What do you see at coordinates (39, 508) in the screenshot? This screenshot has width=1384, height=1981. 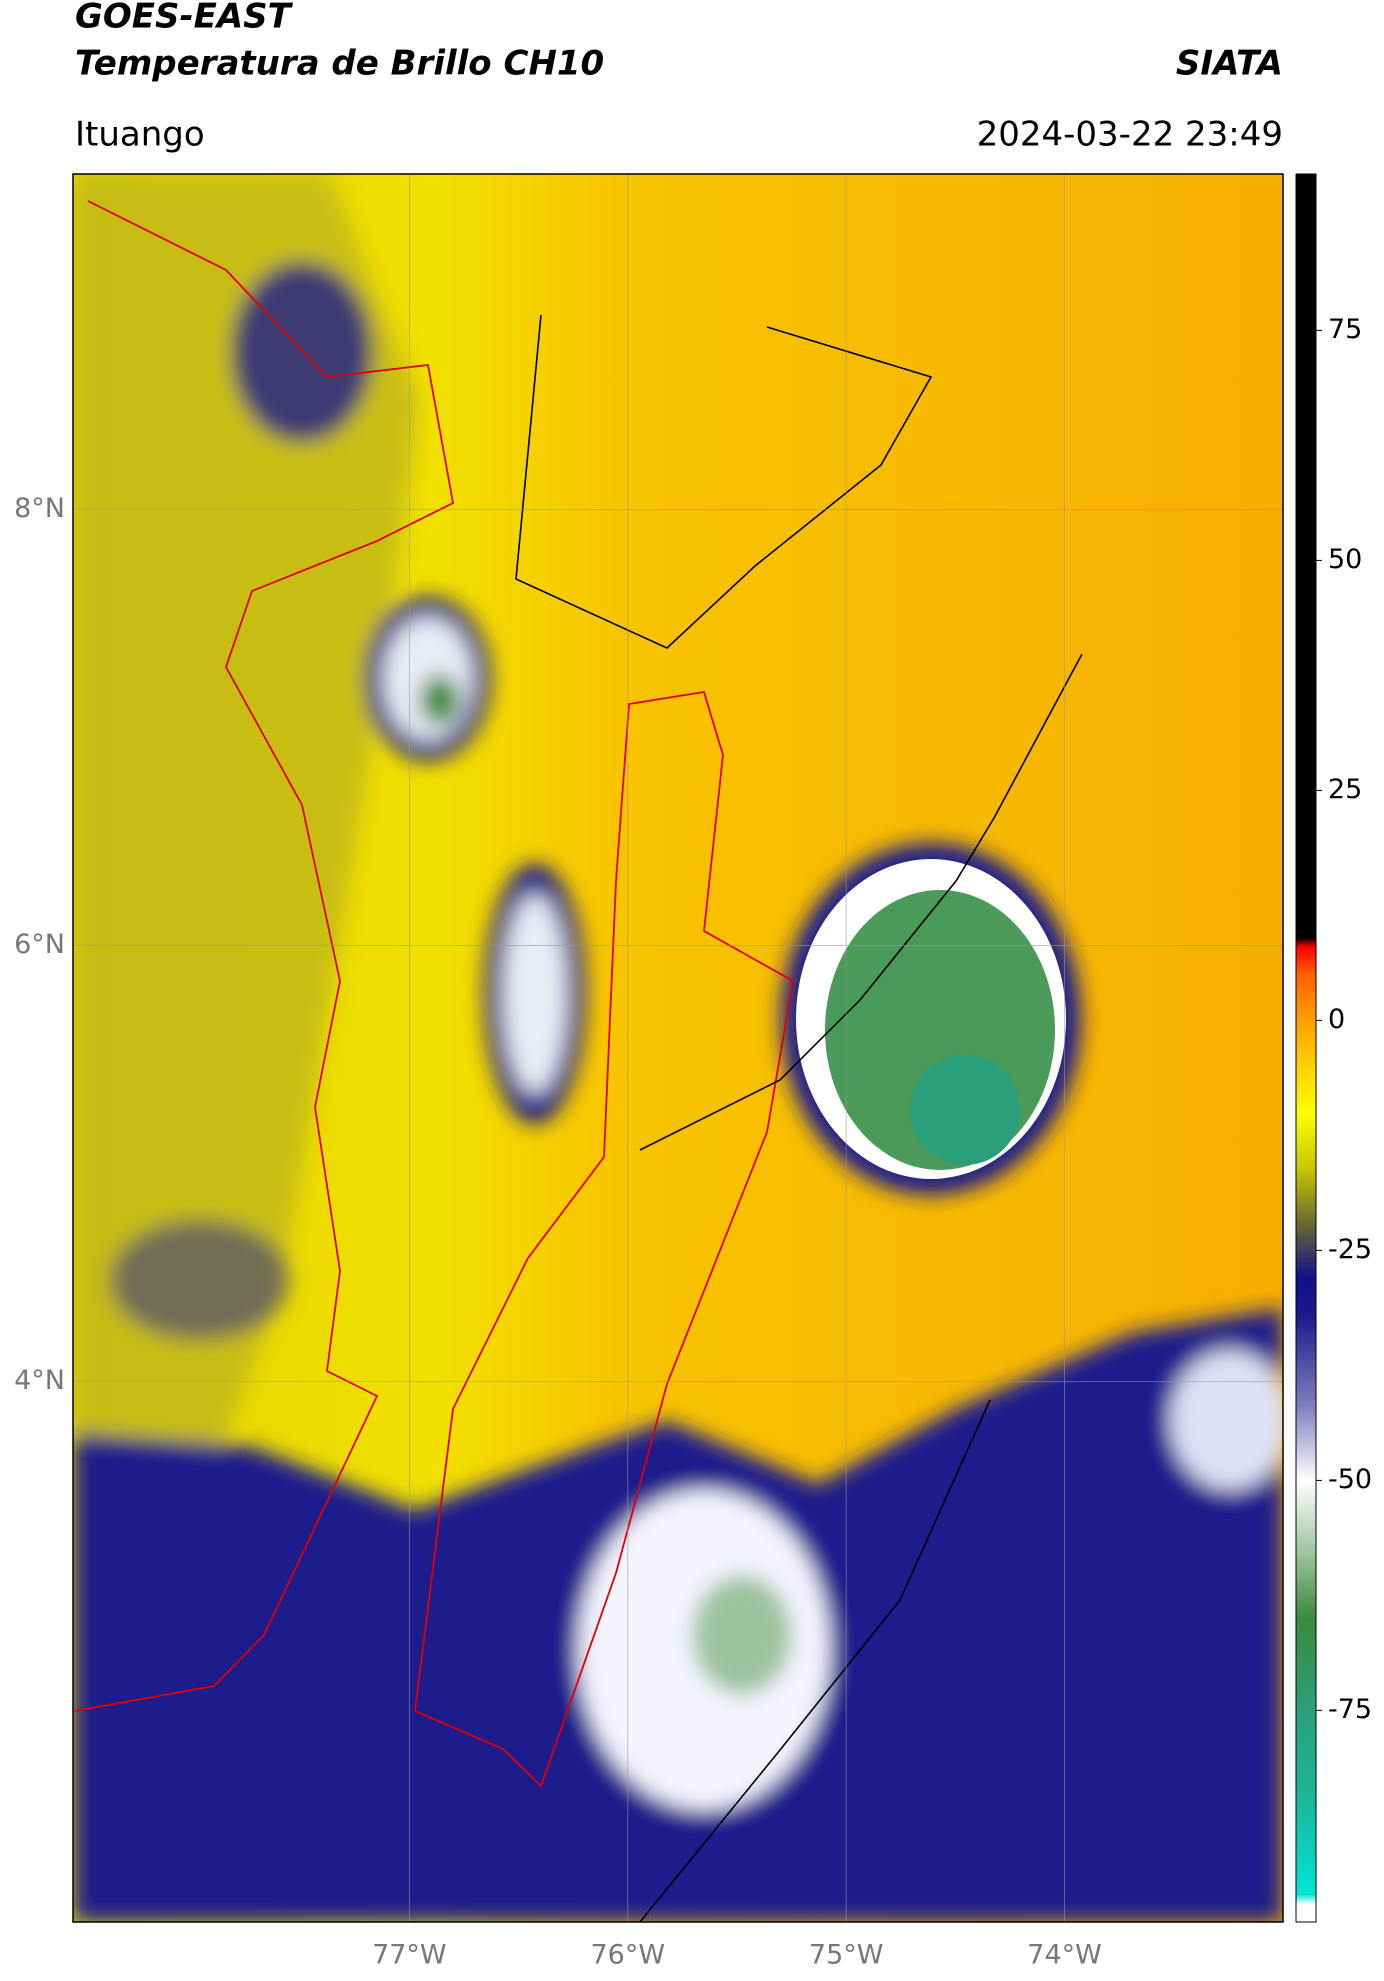 I see `y-tick-label: 8°N` at bounding box center [39, 508].